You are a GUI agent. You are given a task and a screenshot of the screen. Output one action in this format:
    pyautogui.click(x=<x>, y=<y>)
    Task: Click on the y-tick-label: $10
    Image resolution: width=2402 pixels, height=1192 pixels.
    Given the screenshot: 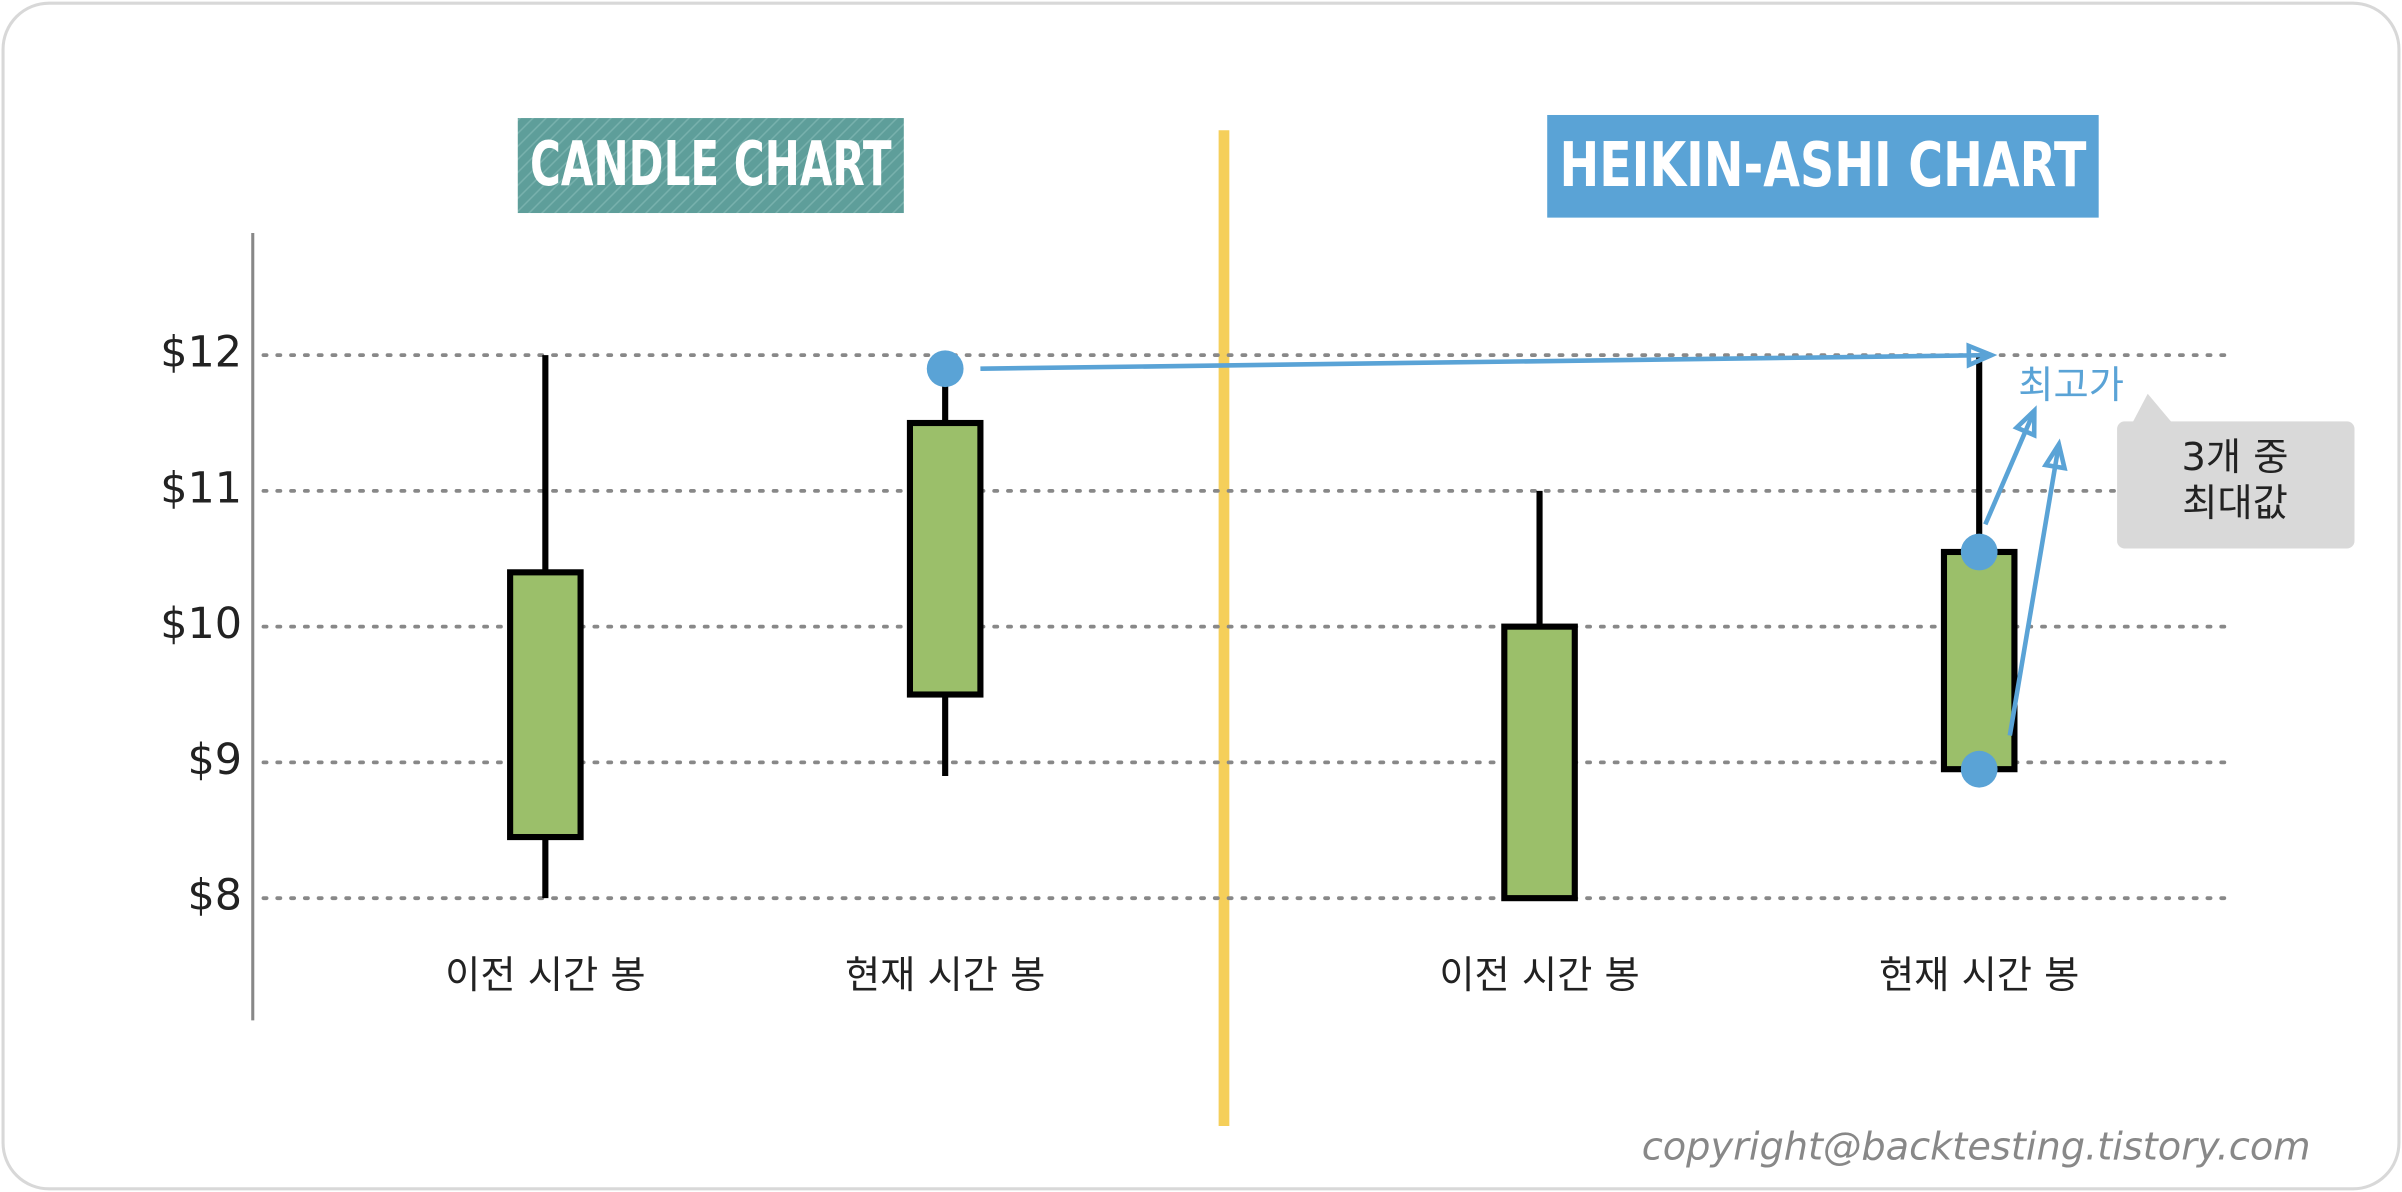 What is the action you would take?
    pyautogui.click(x=201, y=624)
    